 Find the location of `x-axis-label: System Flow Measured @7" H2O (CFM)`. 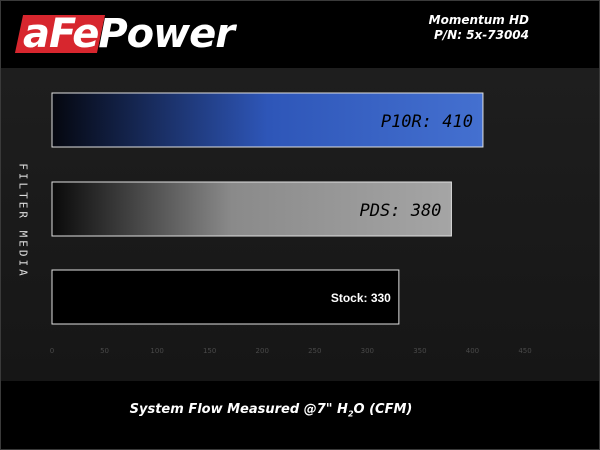

x-axis-label: System Flow Measured @7" H2O (CFM) is located at coordinates (271, 410).